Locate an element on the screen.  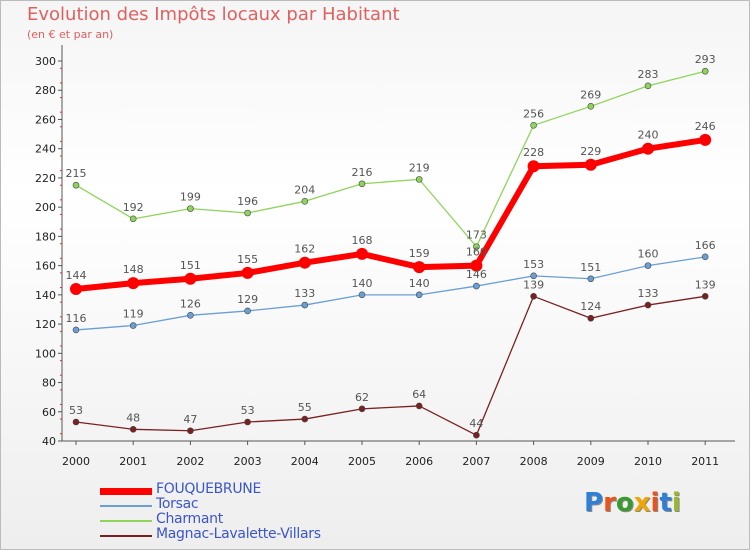
data-label: 168 is located at coordinates (362, 240).